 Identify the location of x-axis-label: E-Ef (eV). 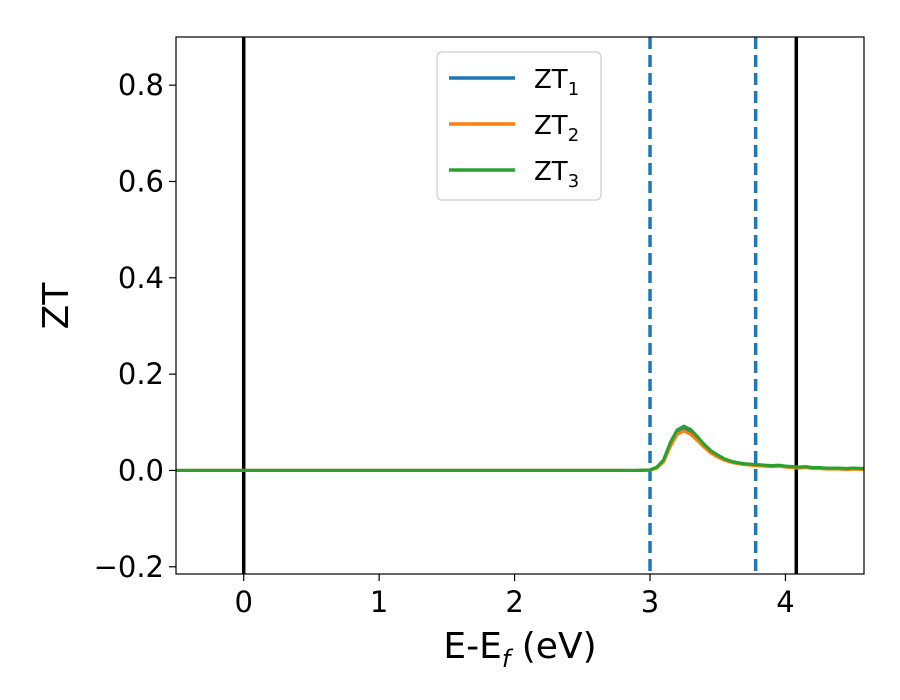
(519, 649).